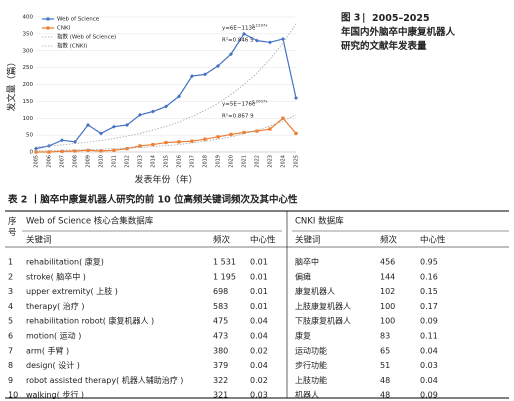 The width and height of the screenshot is (514, 401). I want to click on x-tick-label: 2011, so click(115, 161).